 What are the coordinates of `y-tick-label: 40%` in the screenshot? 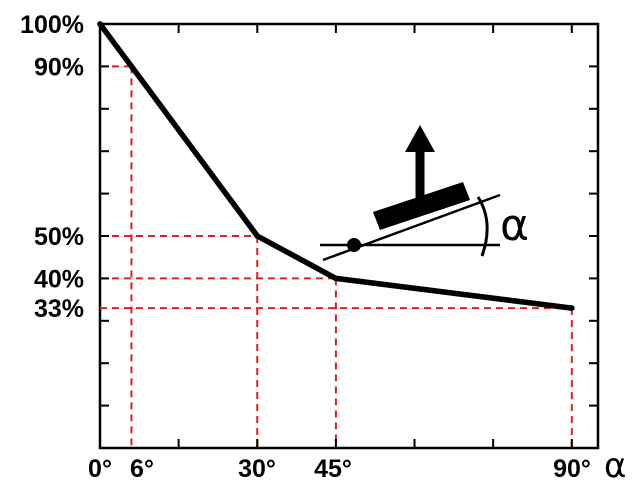 It's located at (59, 279).